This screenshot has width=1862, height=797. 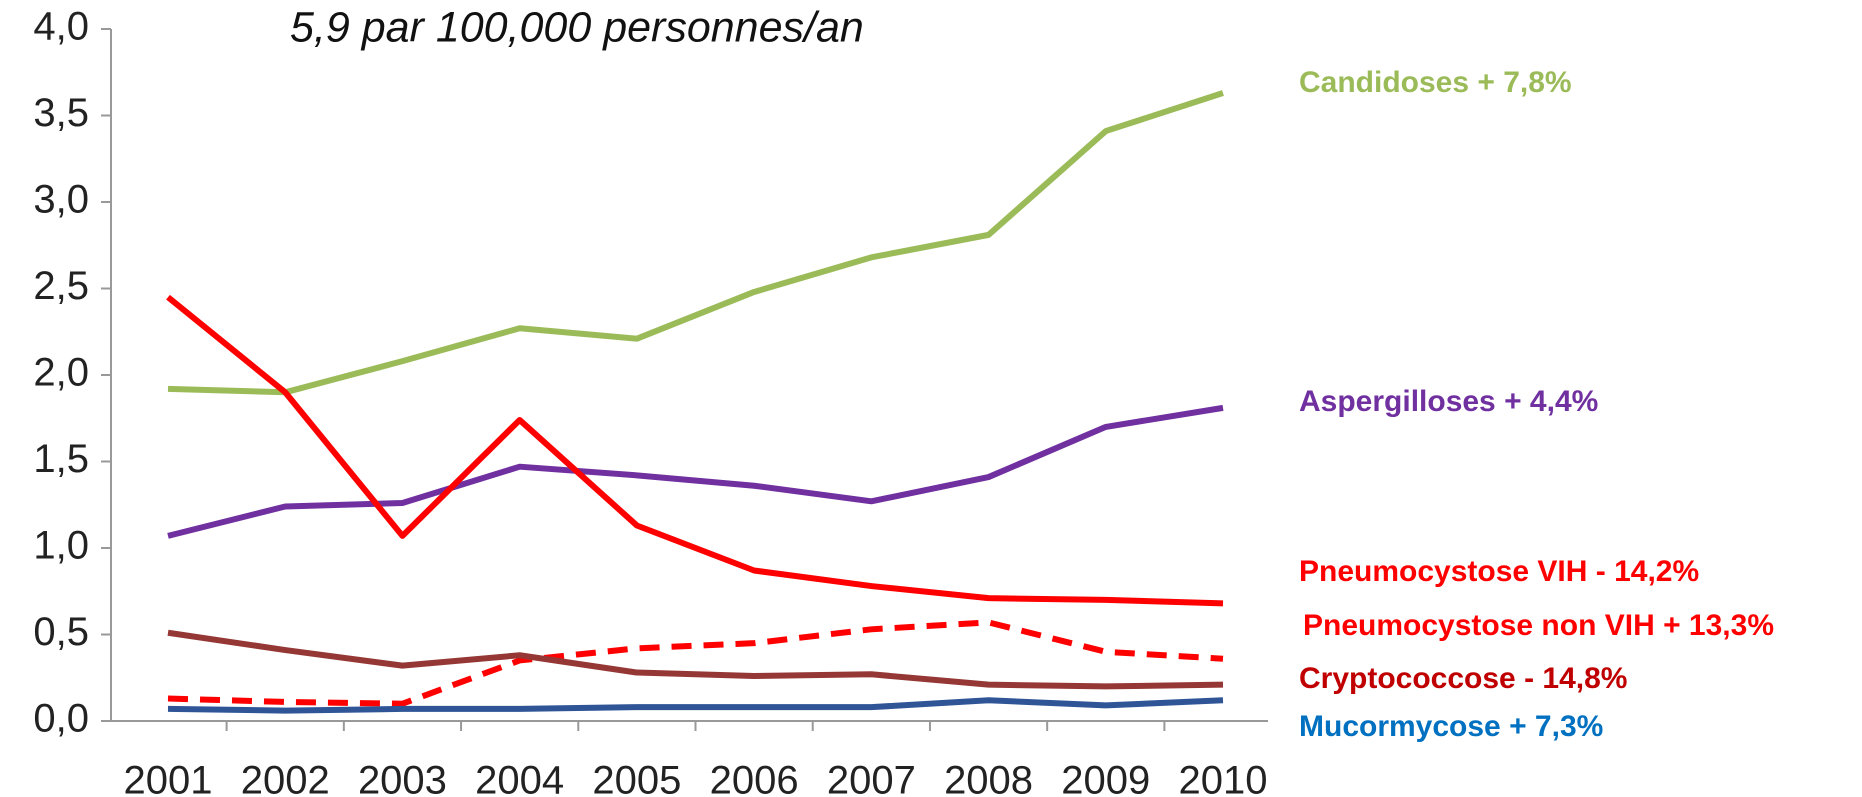 I want to click on legend-label: Pneumocystose non VIH + 13,3%, so click(x=1538, y=625).